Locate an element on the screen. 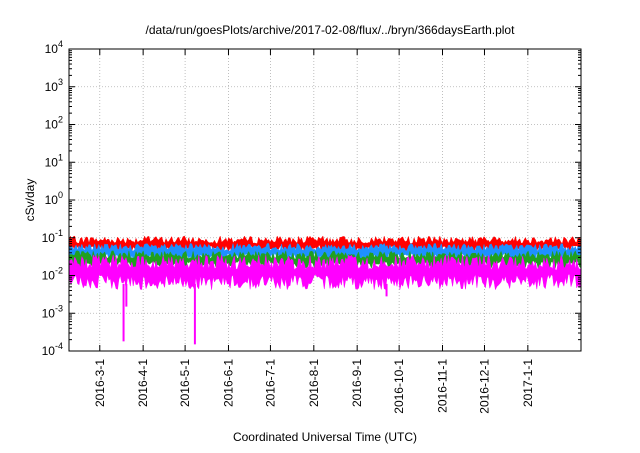 The width and height of the screenshot is (640, 453). y-tick-label: 10⁻³ is located at coordinates (52, 311).